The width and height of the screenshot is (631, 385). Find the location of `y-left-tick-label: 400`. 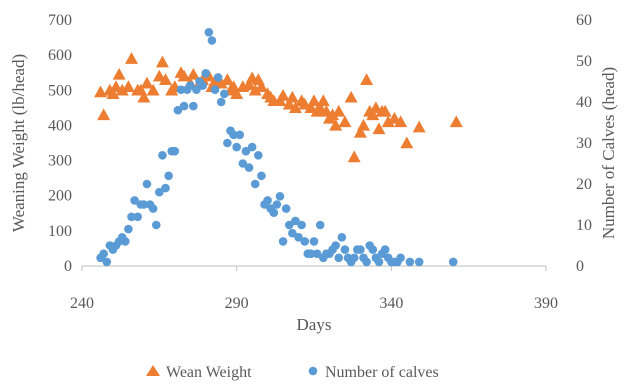

y-left-tick-label: 400 is located at coordinates (60, 125).